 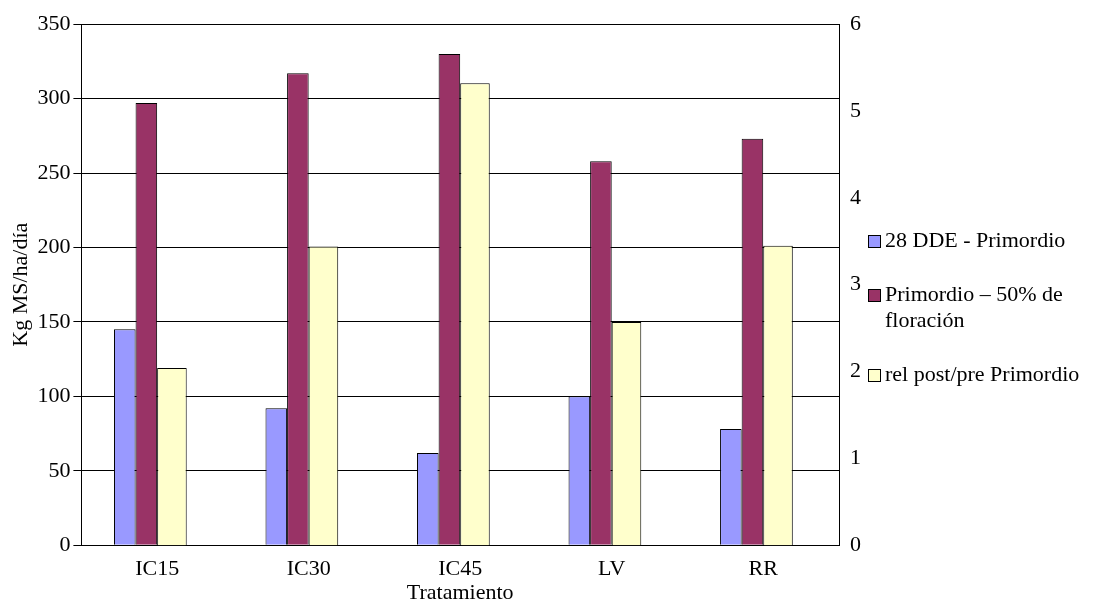 What do you see at coordinates (54, 171) in the screenshot?
I see `y-tick-label: 250` at bounding box center [54, 171].